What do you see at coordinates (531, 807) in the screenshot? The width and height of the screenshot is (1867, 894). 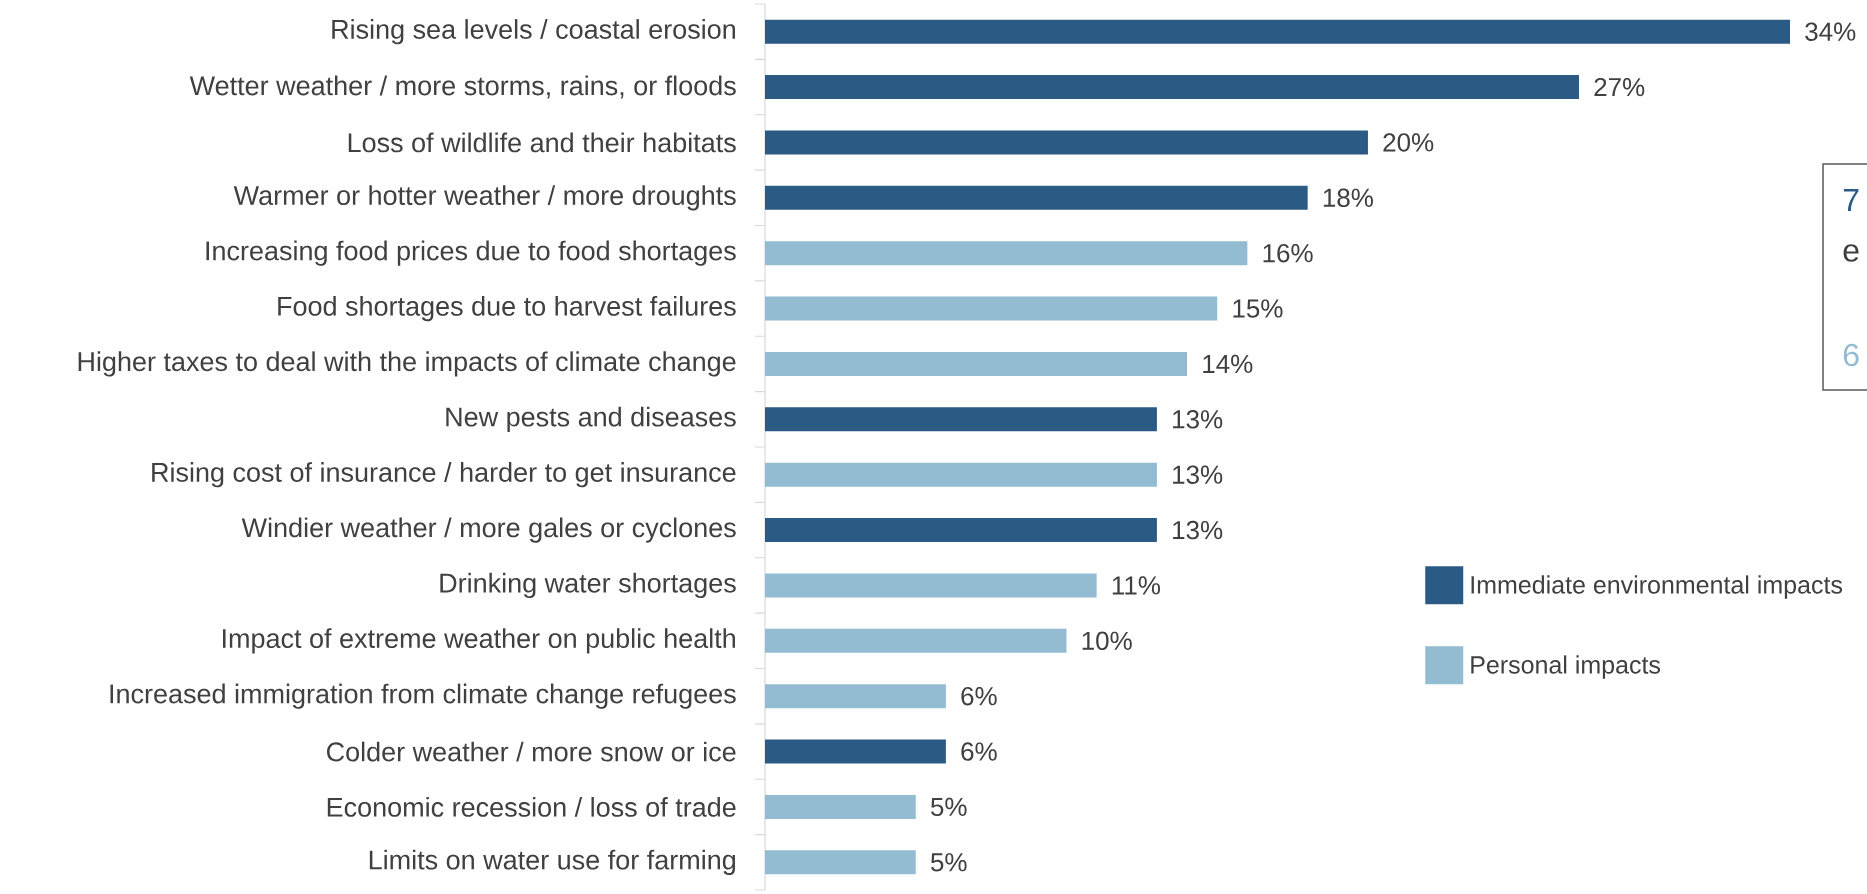 I see `y-tick-label: Economic recession / loss of trade` at bounding box center [531, 807].